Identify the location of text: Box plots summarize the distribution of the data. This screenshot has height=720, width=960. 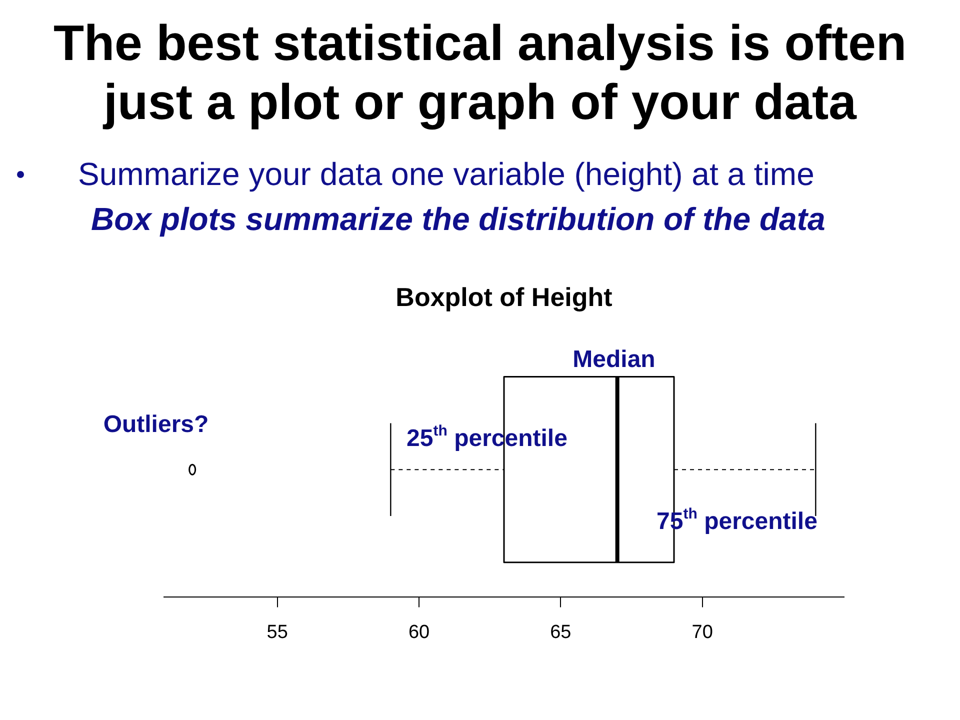
(458, 219).